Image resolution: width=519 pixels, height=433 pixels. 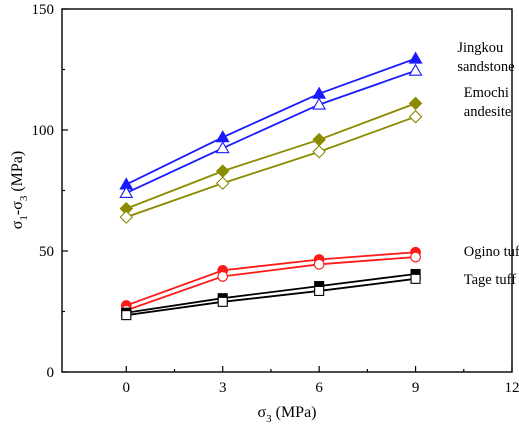 I want to click on annotation-line: Jingkou, so click(x=480, y=48).